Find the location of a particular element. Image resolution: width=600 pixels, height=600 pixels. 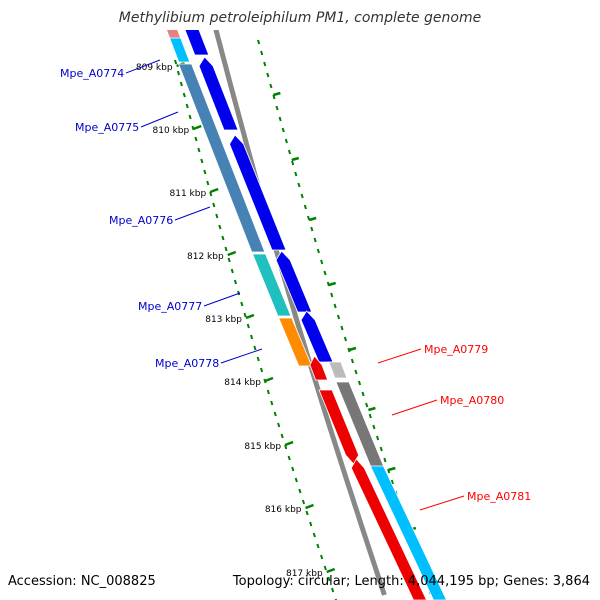

tick-label: 812 kbp is located at coordinates (205, 257).